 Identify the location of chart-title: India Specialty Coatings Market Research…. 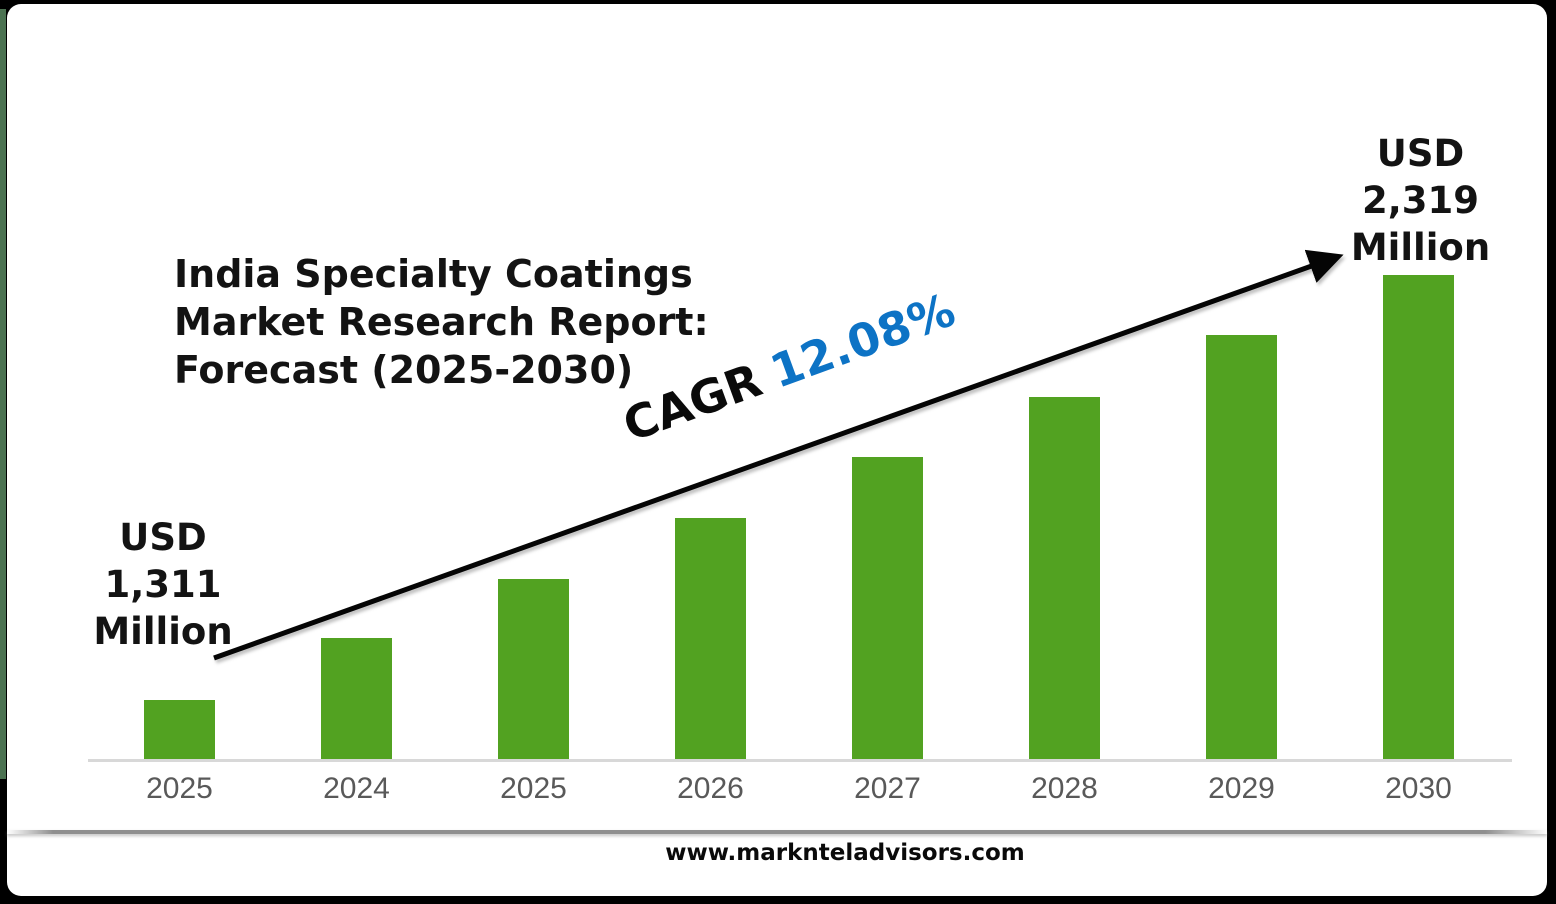
(441, 322).